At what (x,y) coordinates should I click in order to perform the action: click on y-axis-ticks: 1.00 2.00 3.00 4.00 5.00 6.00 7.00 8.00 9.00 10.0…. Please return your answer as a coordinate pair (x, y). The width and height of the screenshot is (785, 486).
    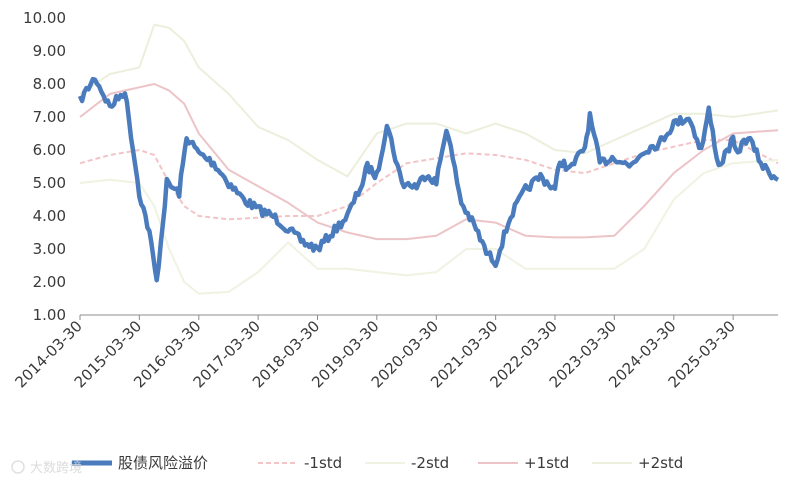
    Looking at the image, I should click on (44, 166).